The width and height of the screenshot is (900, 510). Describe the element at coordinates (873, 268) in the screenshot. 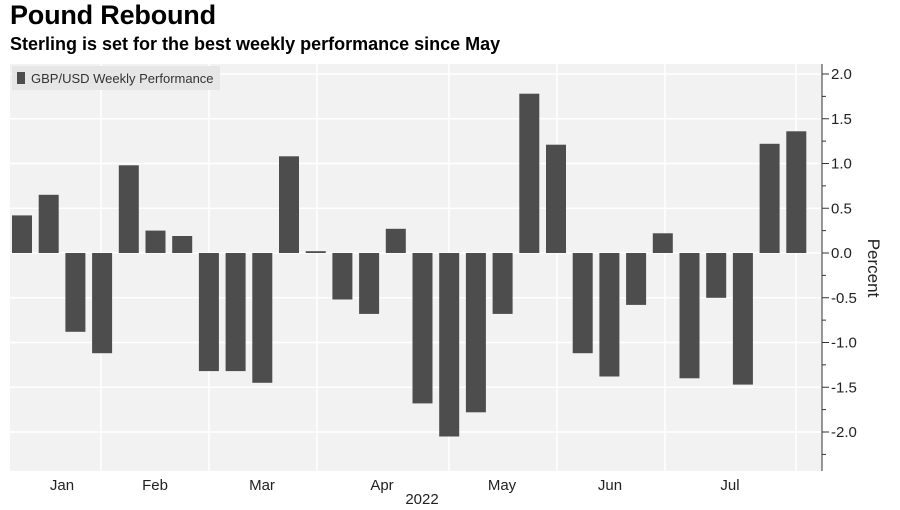

I see `y-axis-title: Percent` at that location.